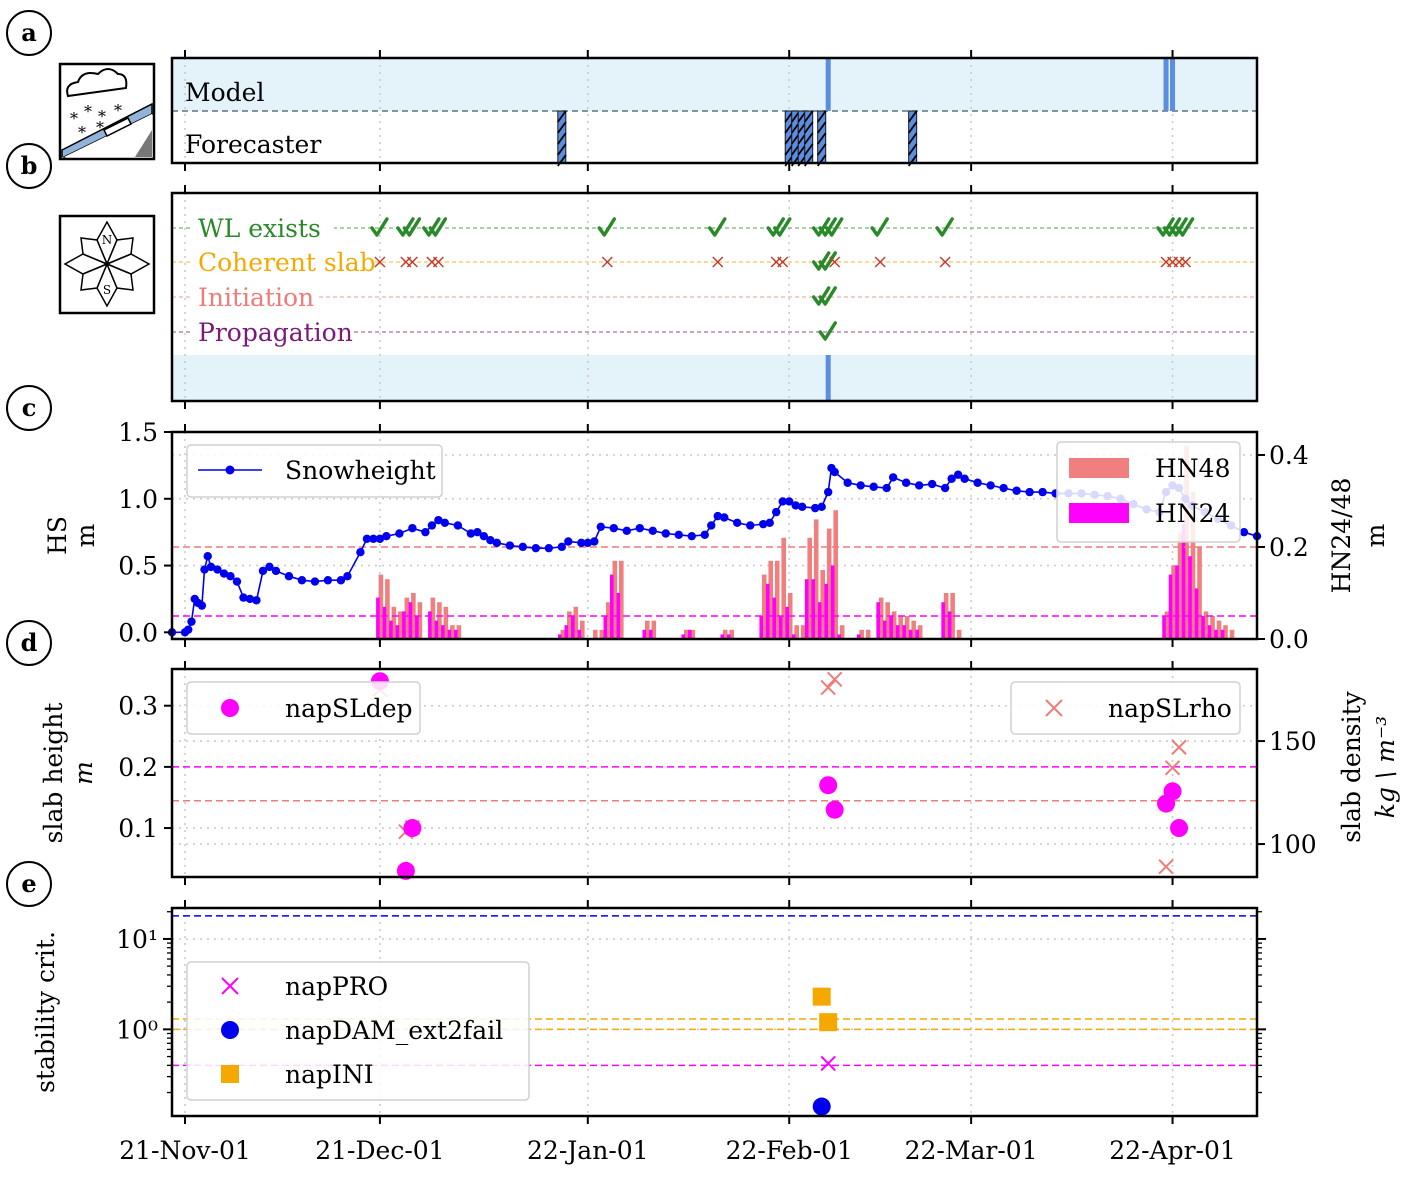 The image size is (1428, 1188). Describe the element at coordinates (138, 432) in the screenshot. I see `y-tick-label: 1.5` at that location.